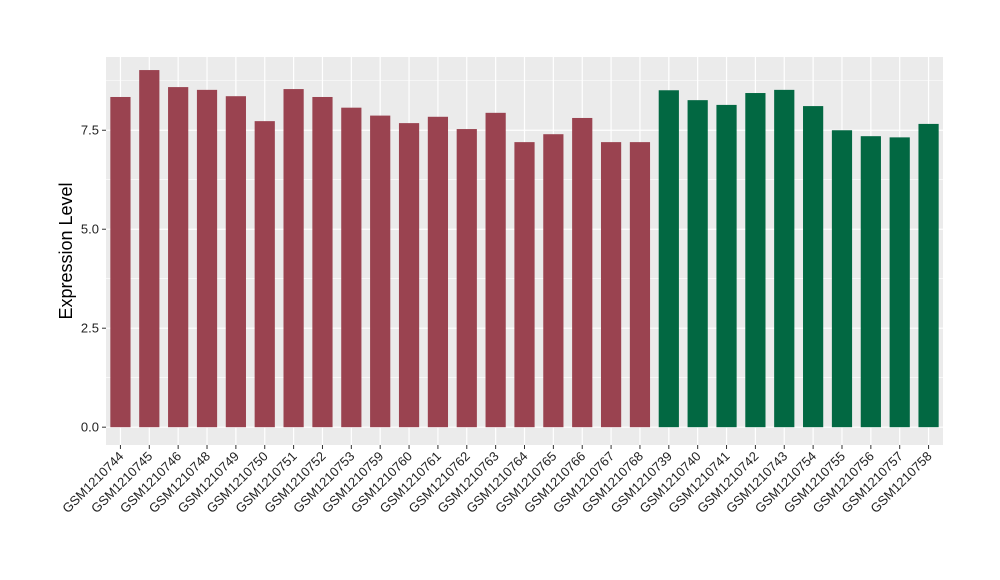  What do you see at coordinates (90, 328) in the screenshot?
I see `y-tick-label: 2.5` at bounding box center [90, 328].